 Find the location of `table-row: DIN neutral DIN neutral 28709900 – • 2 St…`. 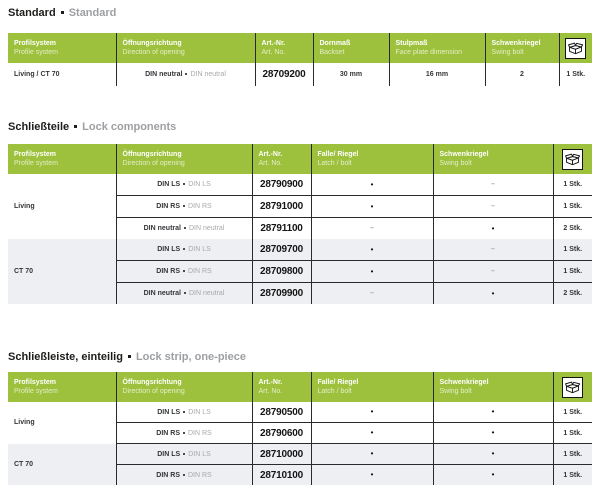

table-row: DIN neutral DIN neutral 28709900 – • 2 St… is located at coordinates (300, 293).